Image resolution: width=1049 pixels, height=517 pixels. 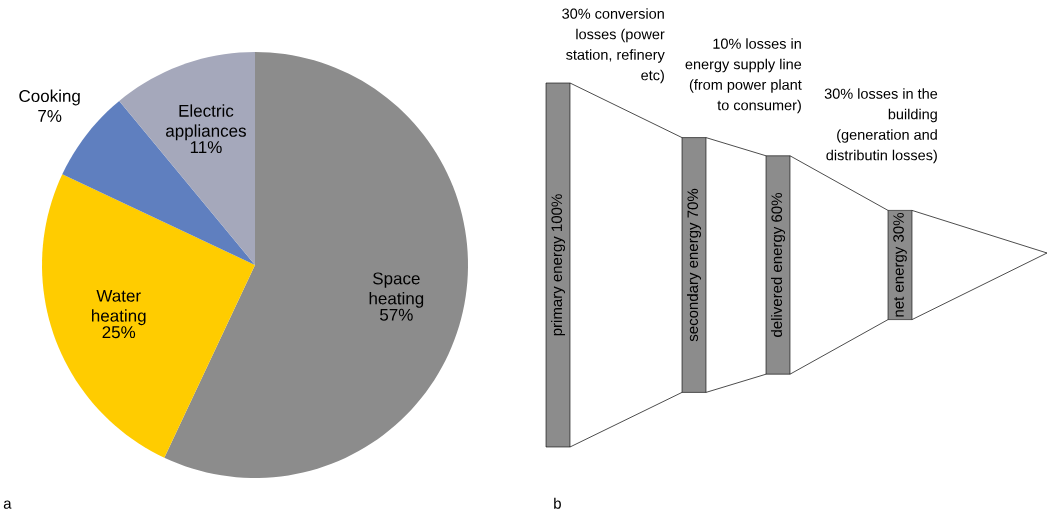 What do you see at coordinates (557, 212) in the screenshot?
I see `data-label: 100%` at bounding box center [557, 212].